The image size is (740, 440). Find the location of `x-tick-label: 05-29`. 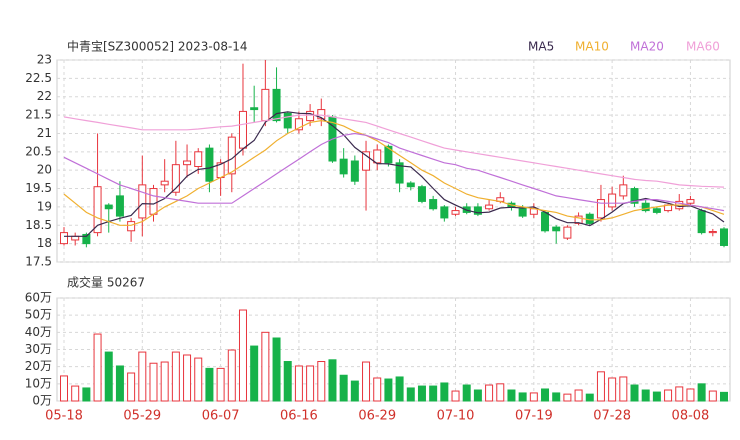

x-tick-label: 05-29 is located at coordinates (142, 416).